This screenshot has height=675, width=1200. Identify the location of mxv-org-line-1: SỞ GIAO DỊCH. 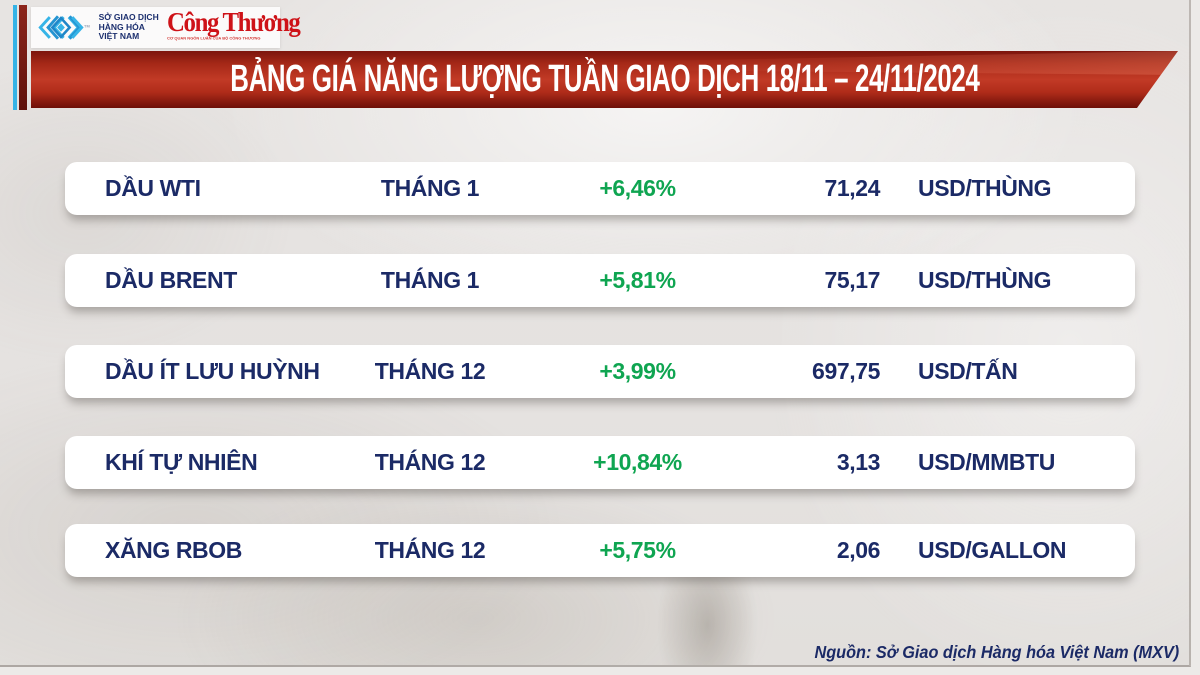
(128, 17).